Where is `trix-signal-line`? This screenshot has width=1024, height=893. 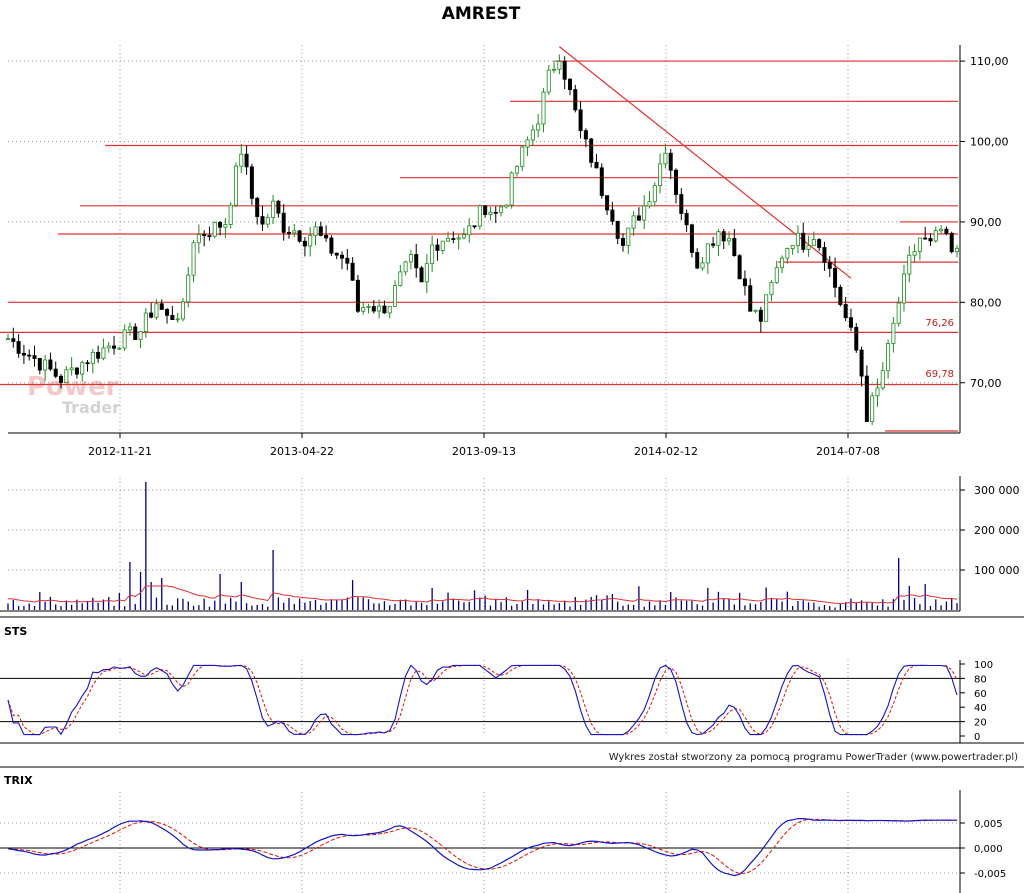 trix-signal-line is located at coordinates (482, 846).